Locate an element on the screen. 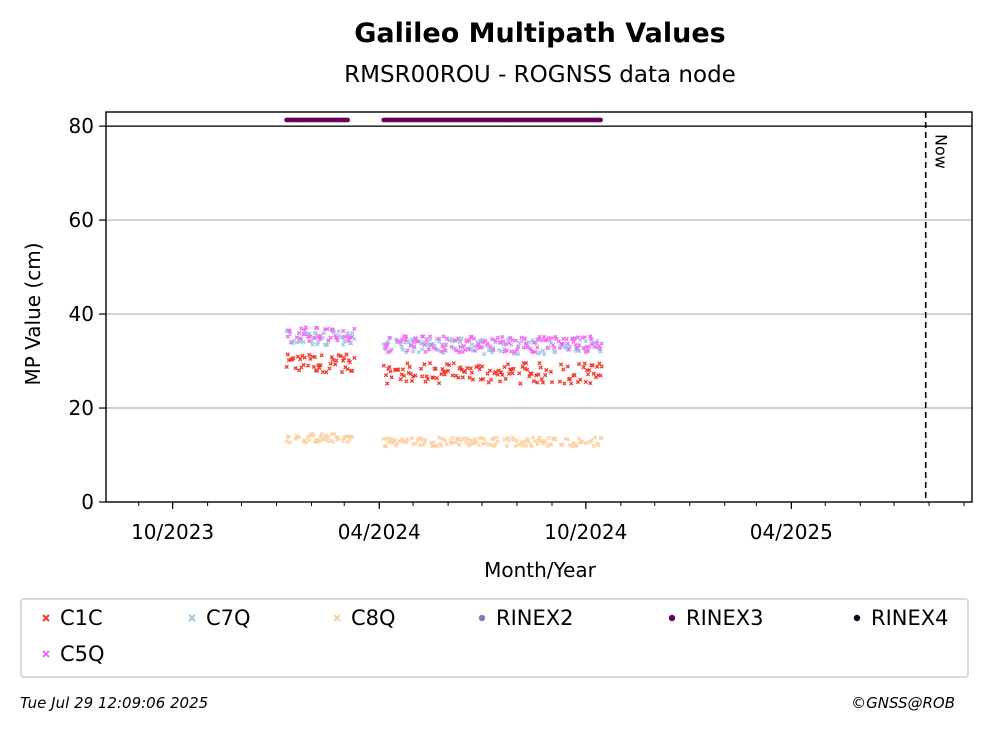 This screenshot has width=993, height=734. x-axis-label: Month/Year is located at coordinates (540, 570).